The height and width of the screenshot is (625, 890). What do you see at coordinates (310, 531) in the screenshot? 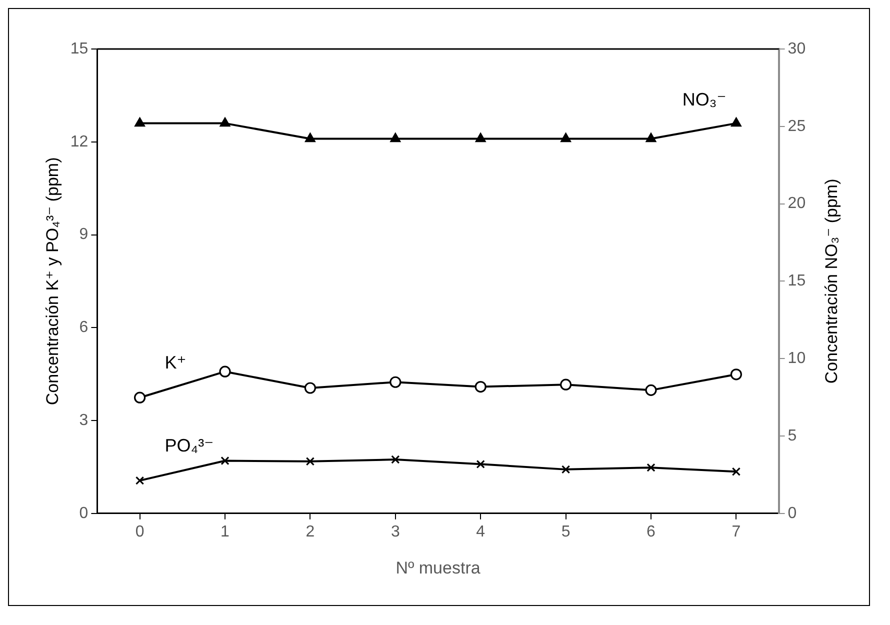
I see `x-tick-label: 2` at bounding box center [310, 531].